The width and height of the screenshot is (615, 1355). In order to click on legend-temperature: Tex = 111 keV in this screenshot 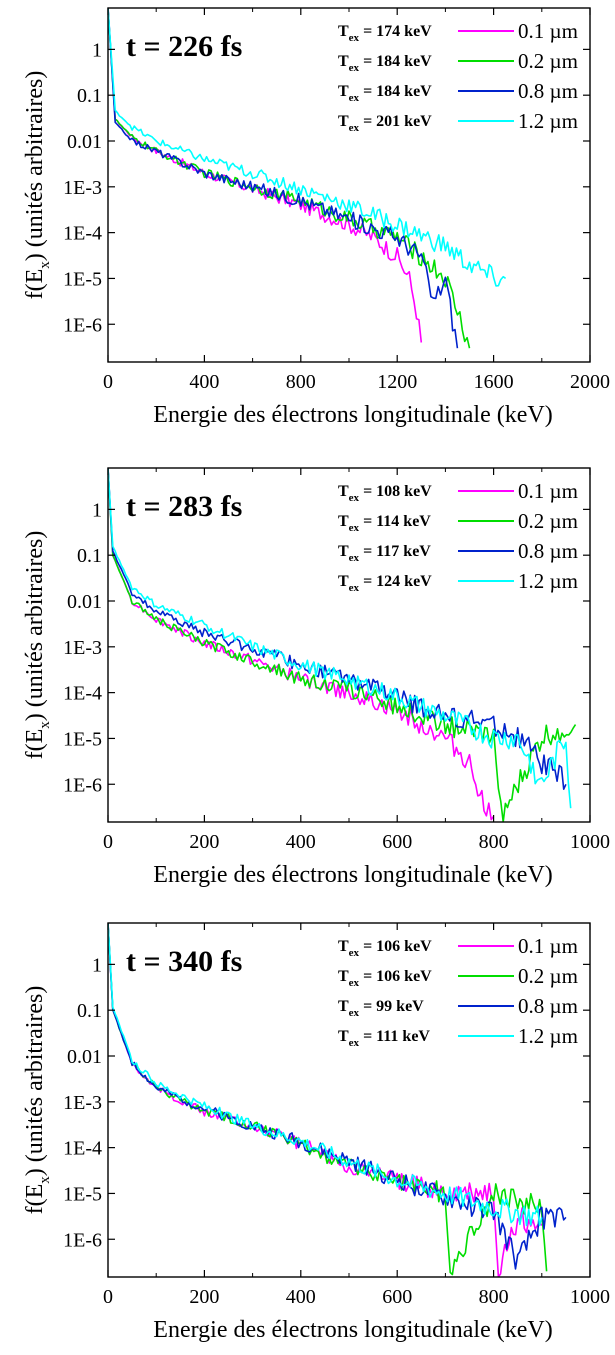, I will do `click(384, 1038)`.